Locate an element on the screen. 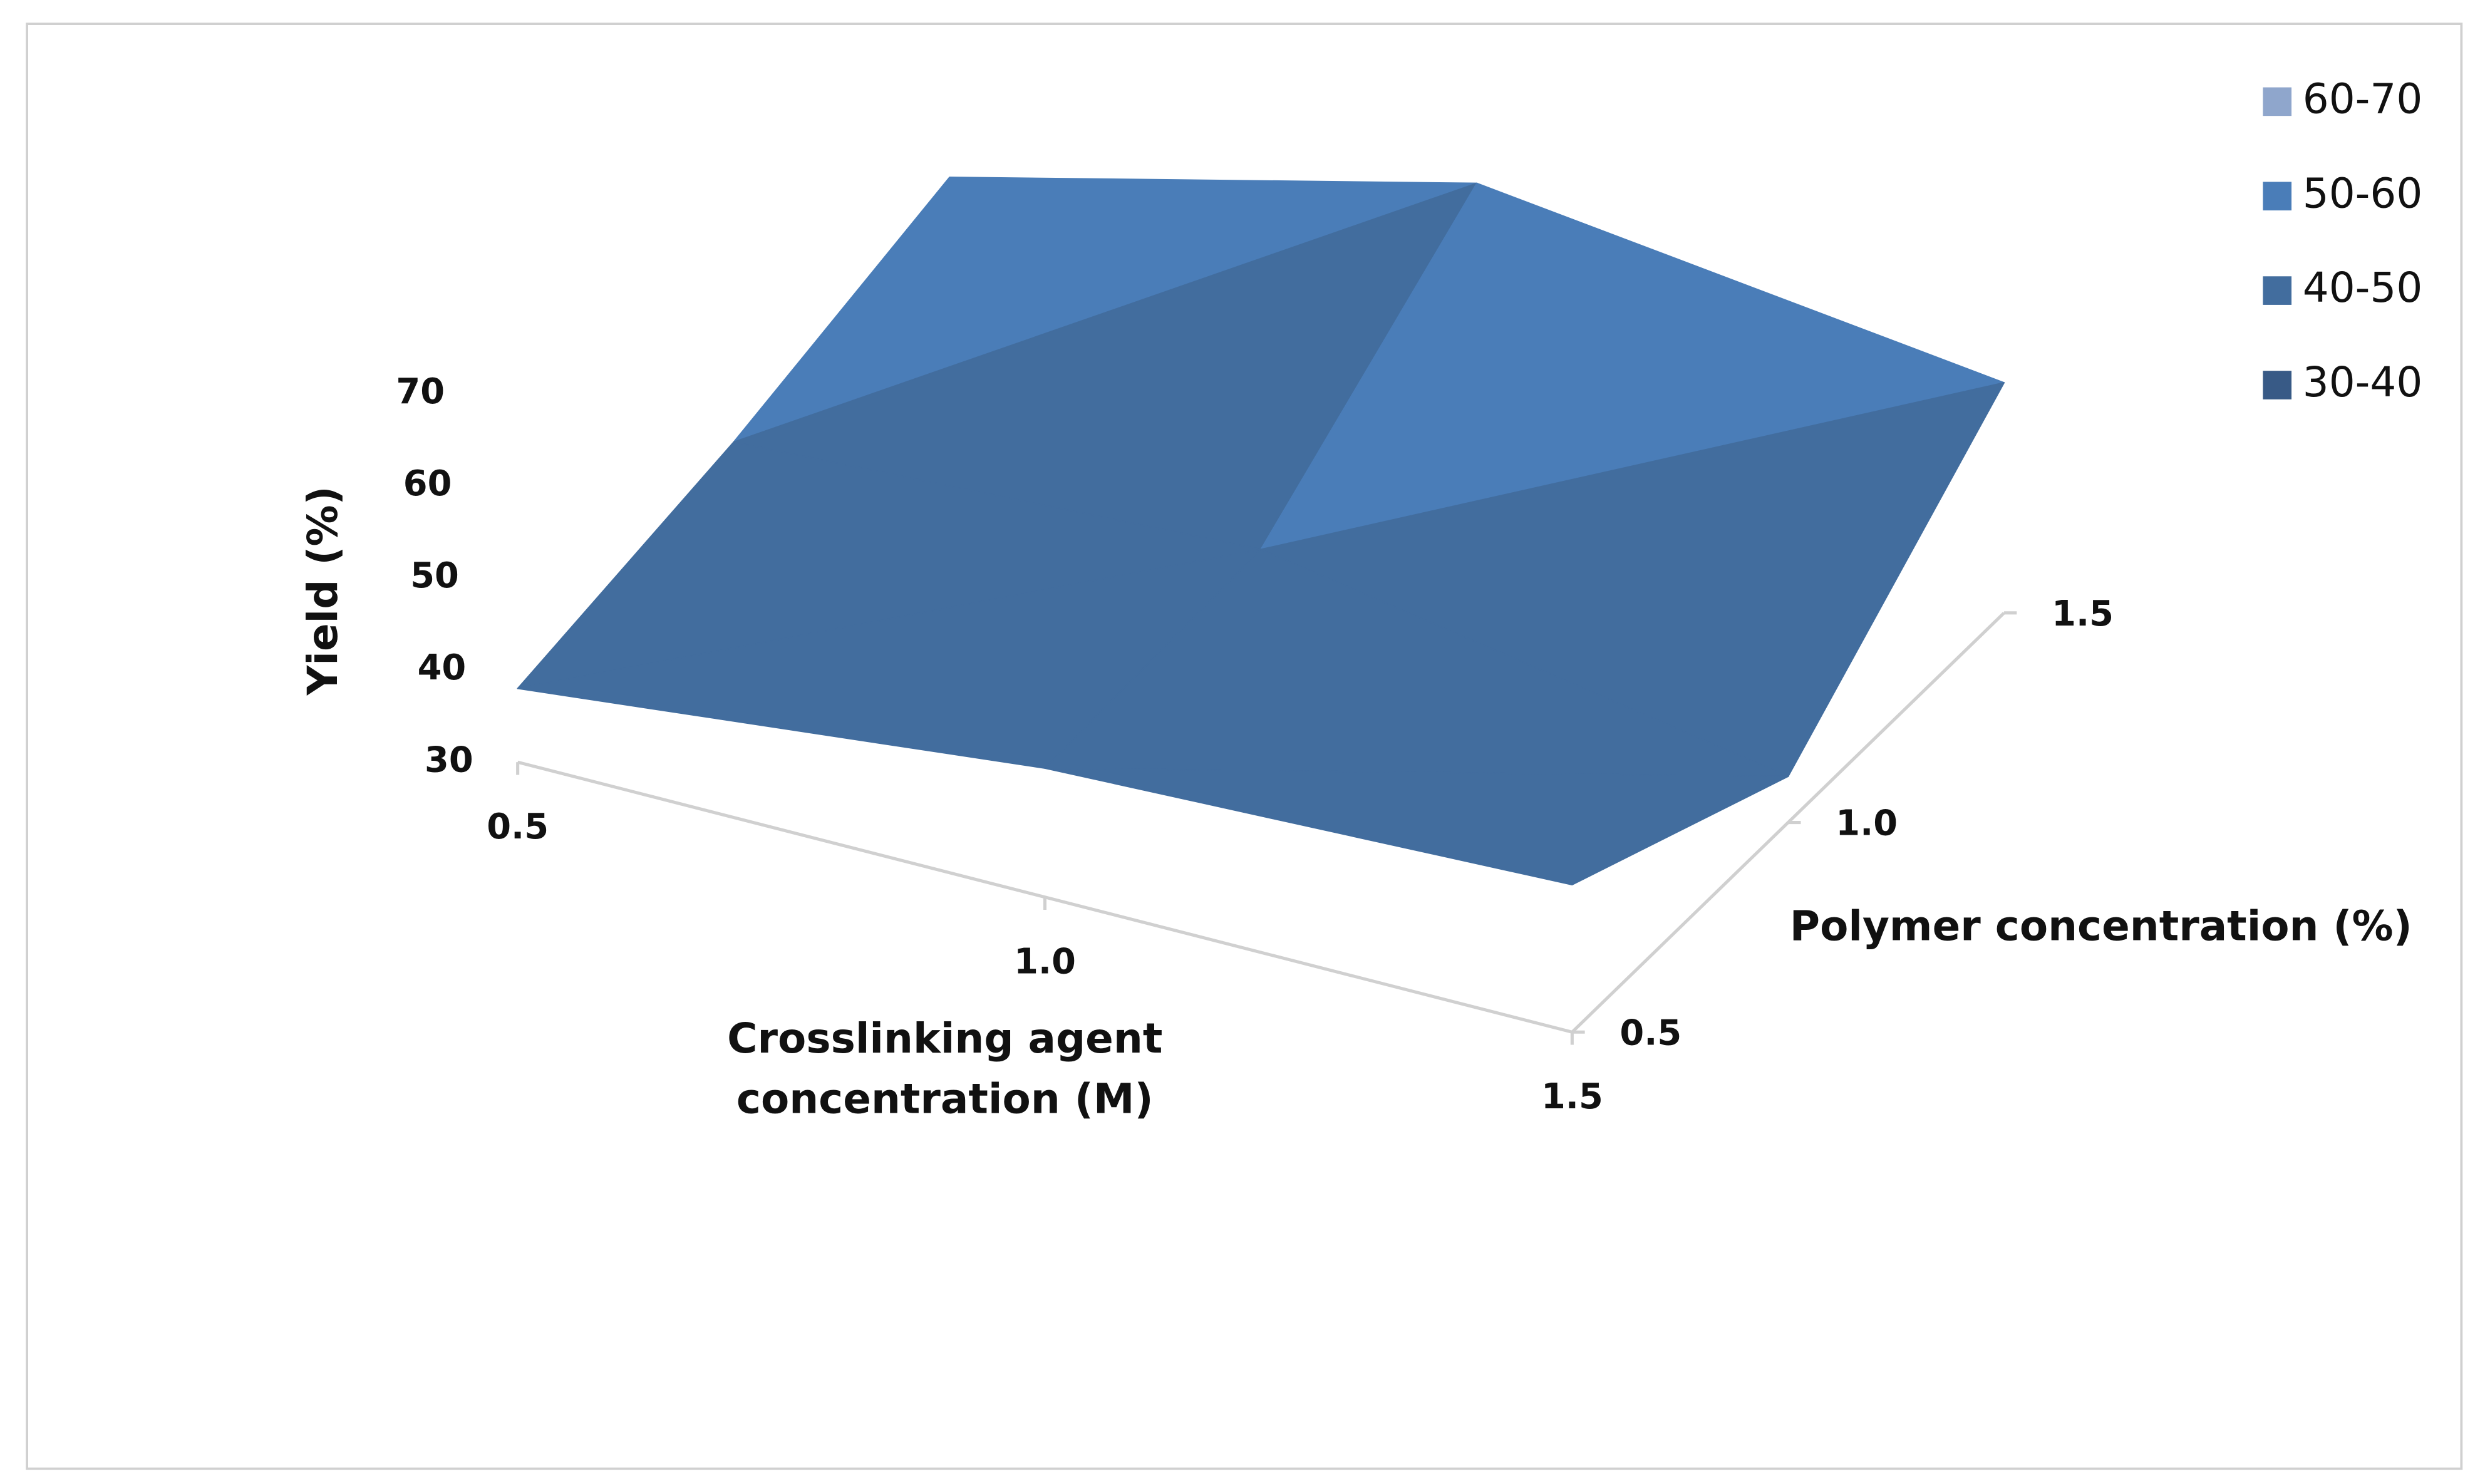 The image size is (2490, 1484). x-axis-title: Crosslinking agent concentration (M) is located at coordinates (945, 1070).